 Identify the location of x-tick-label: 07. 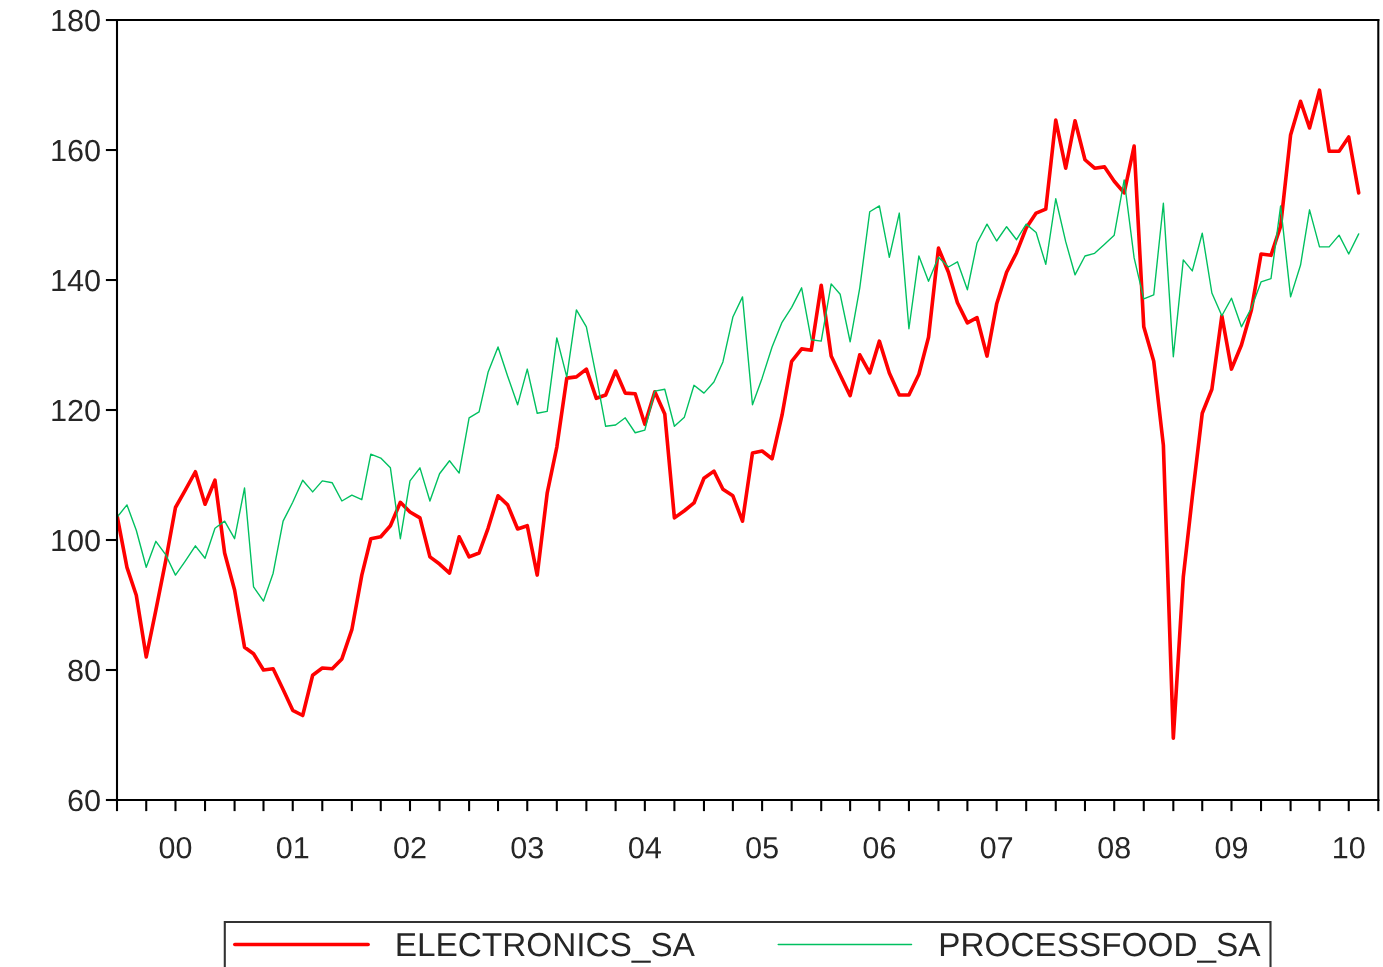
(996, 847).